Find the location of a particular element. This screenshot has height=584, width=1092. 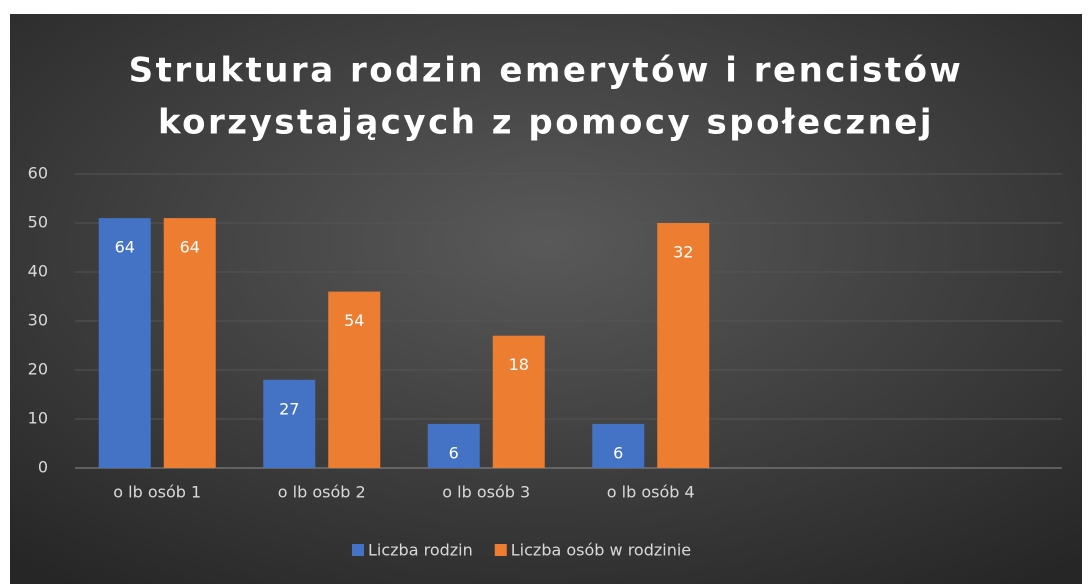

chart-title: korzystających z pomocy społecznej is located at coordinates (546, 123).